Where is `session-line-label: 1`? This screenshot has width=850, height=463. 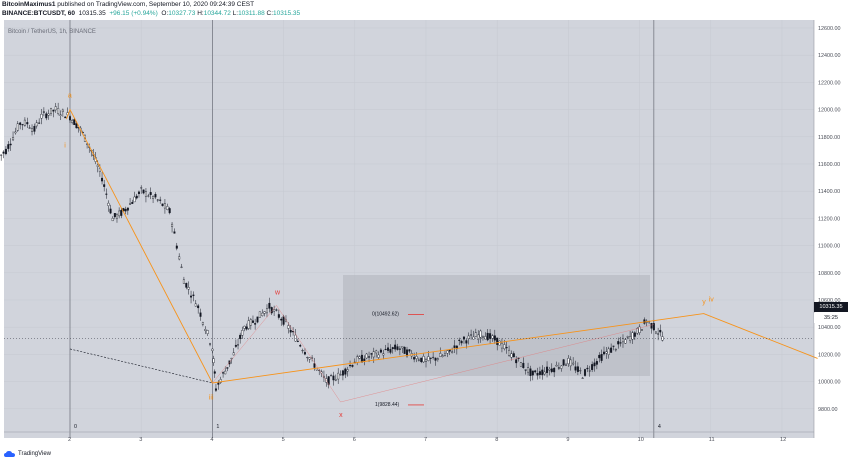
session-line-label: 1 is located at coordinates (217, 427).